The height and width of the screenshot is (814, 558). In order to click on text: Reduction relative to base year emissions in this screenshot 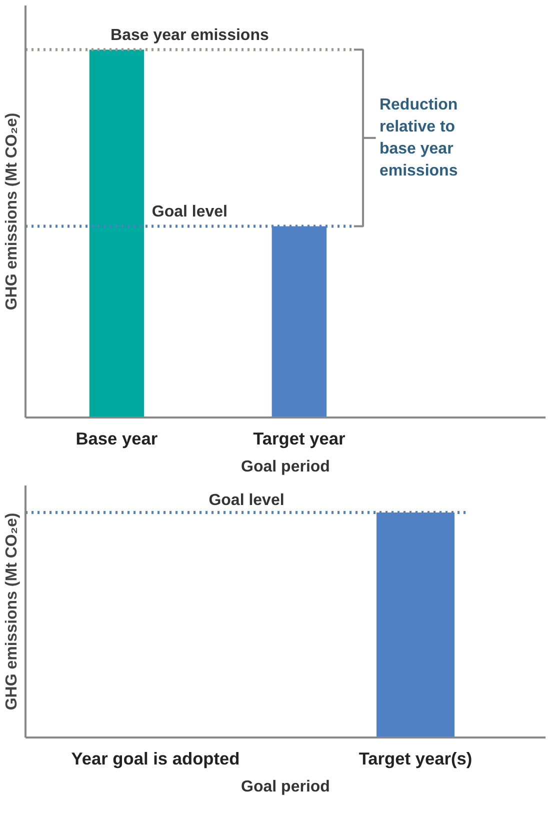, I will do `click(418, 138)`.